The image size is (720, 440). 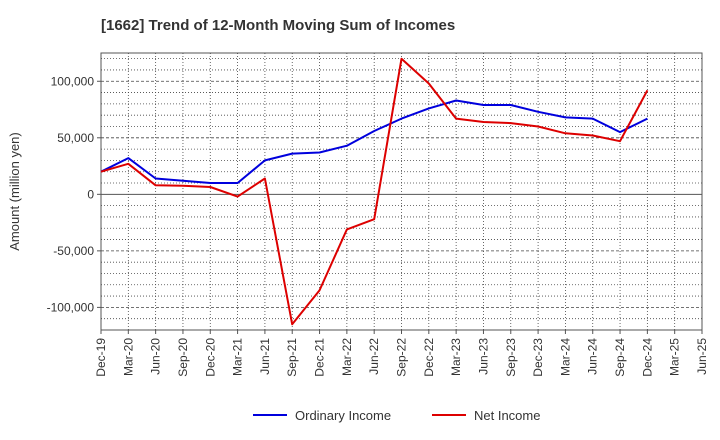 I want to click on x-tick-label: Mar-20, so click(x=128, y=357).